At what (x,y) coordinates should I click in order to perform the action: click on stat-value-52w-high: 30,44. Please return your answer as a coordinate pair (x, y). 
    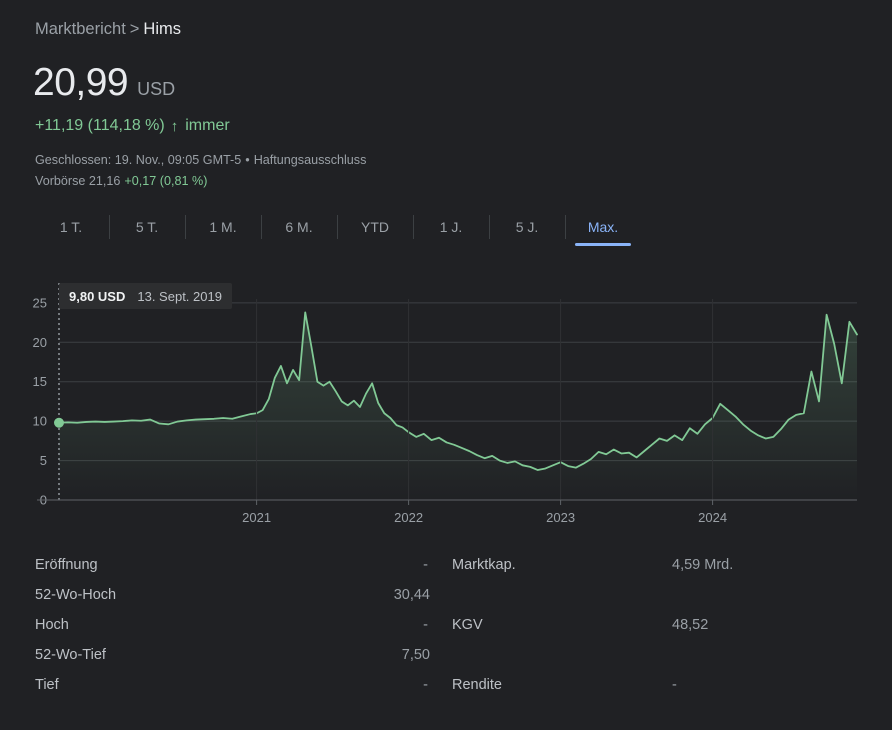
    Looking at the image, I should click on (411, 595).